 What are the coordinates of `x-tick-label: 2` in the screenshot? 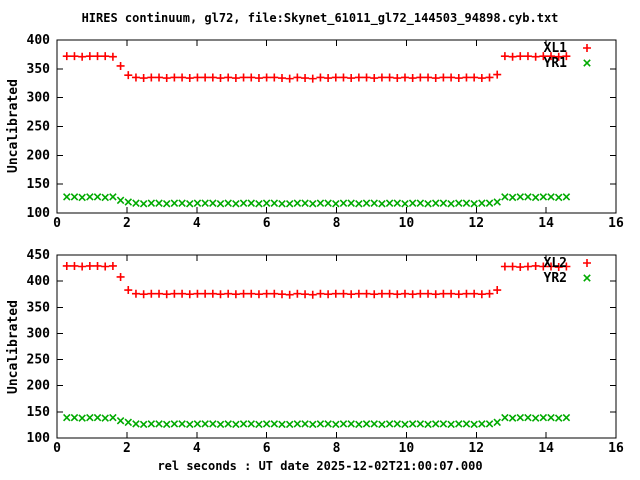 It's located at (127, 448).